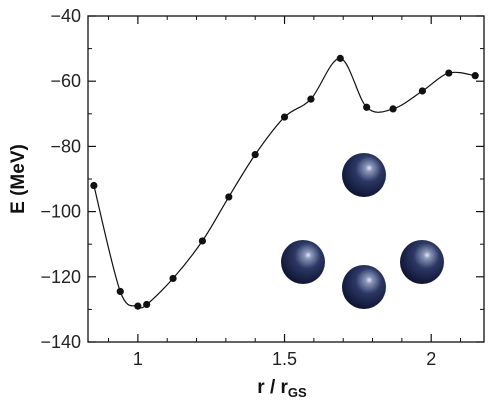  I want to click on y-tick-label: −80, so click(65, 146).